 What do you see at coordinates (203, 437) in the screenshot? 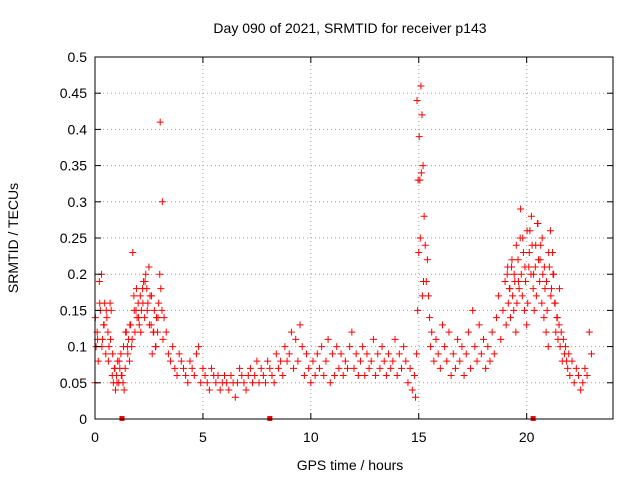
I see `x-tick-label: 5` at bounding box center [203, 437].